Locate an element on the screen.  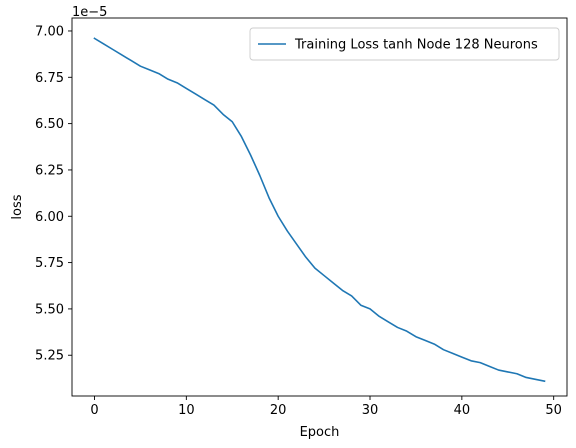
y-tick-label: 6.25 is located at coordinates (49, 170).